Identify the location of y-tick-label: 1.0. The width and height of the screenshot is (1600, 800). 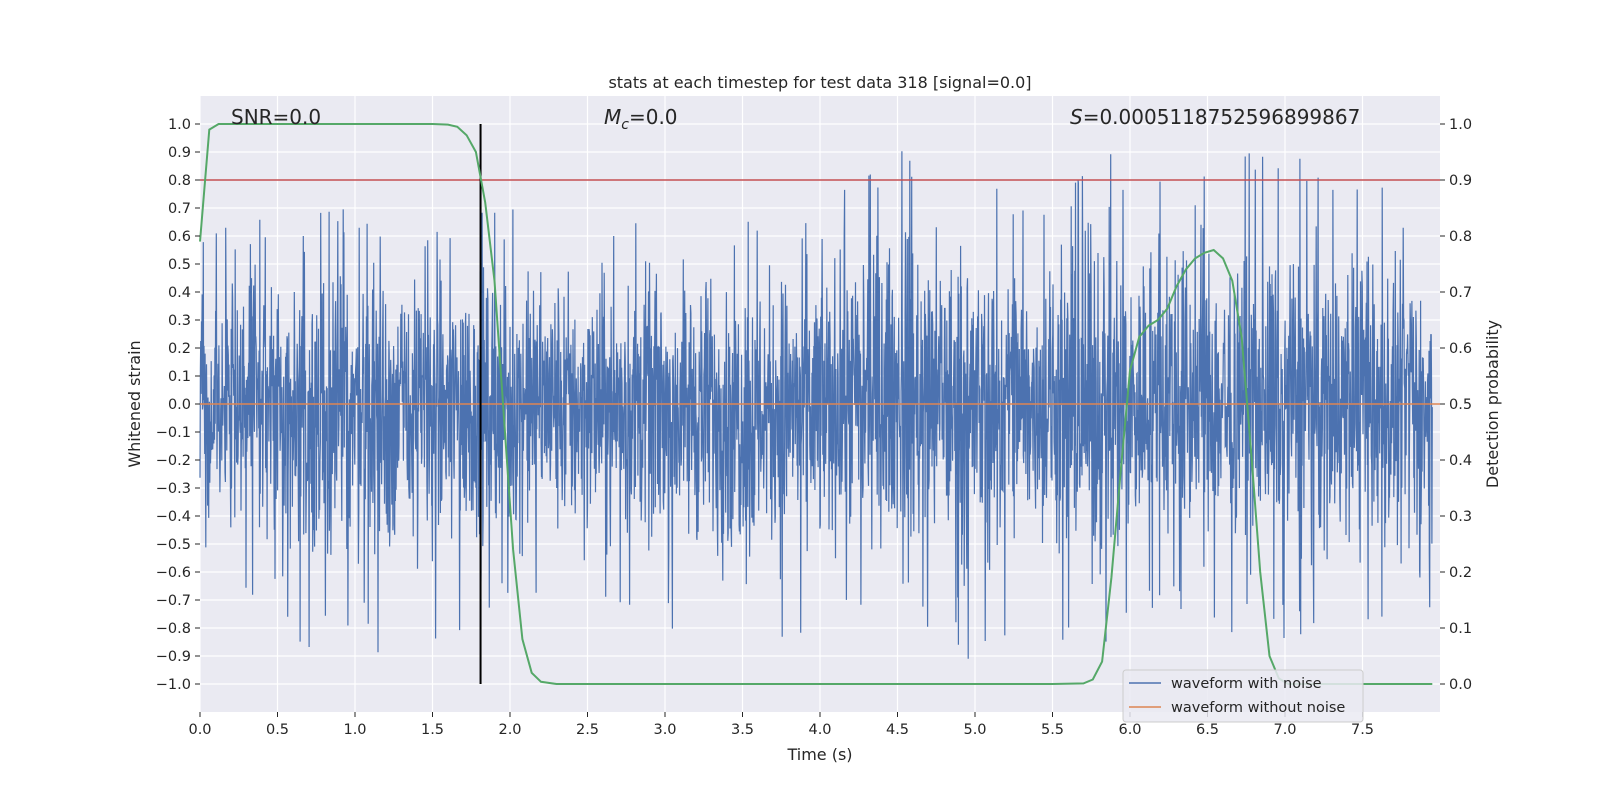
(179, 125).